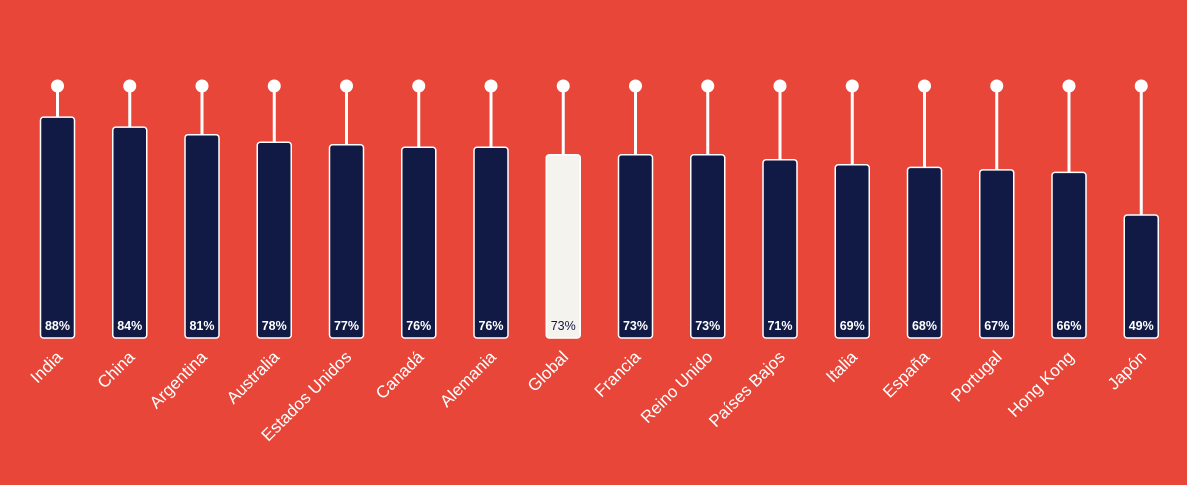  Describe the element at coordinates (1141, 326) in the screenshot. I see `data-label-15: 49%` at that location.